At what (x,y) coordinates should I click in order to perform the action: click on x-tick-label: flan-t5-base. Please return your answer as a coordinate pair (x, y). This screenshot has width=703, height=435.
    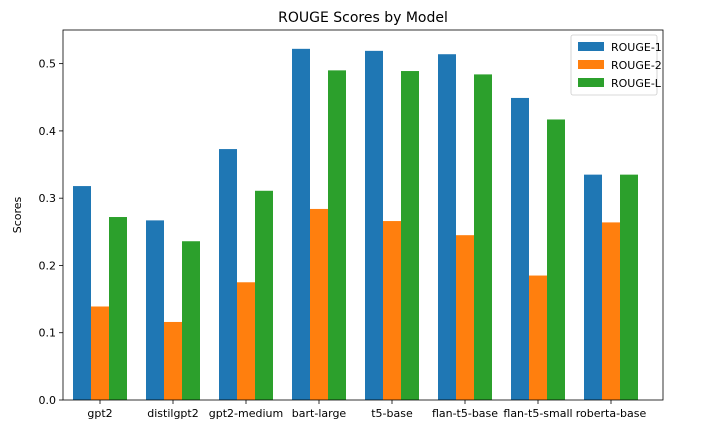
    Looking at the image, I should click on (465, 413).